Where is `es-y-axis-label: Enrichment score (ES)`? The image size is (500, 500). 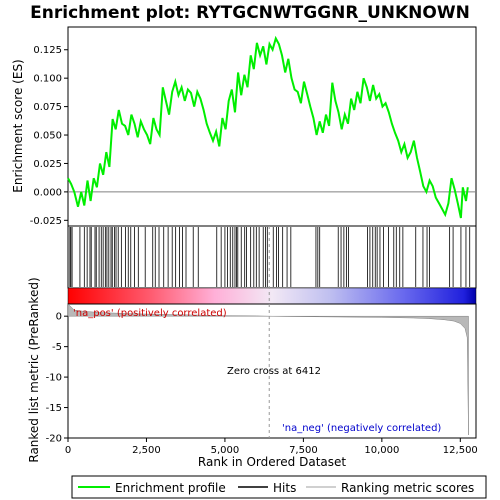
es-y-axis-label: Enrichment score (ES) is located at coordinates (18, 125).